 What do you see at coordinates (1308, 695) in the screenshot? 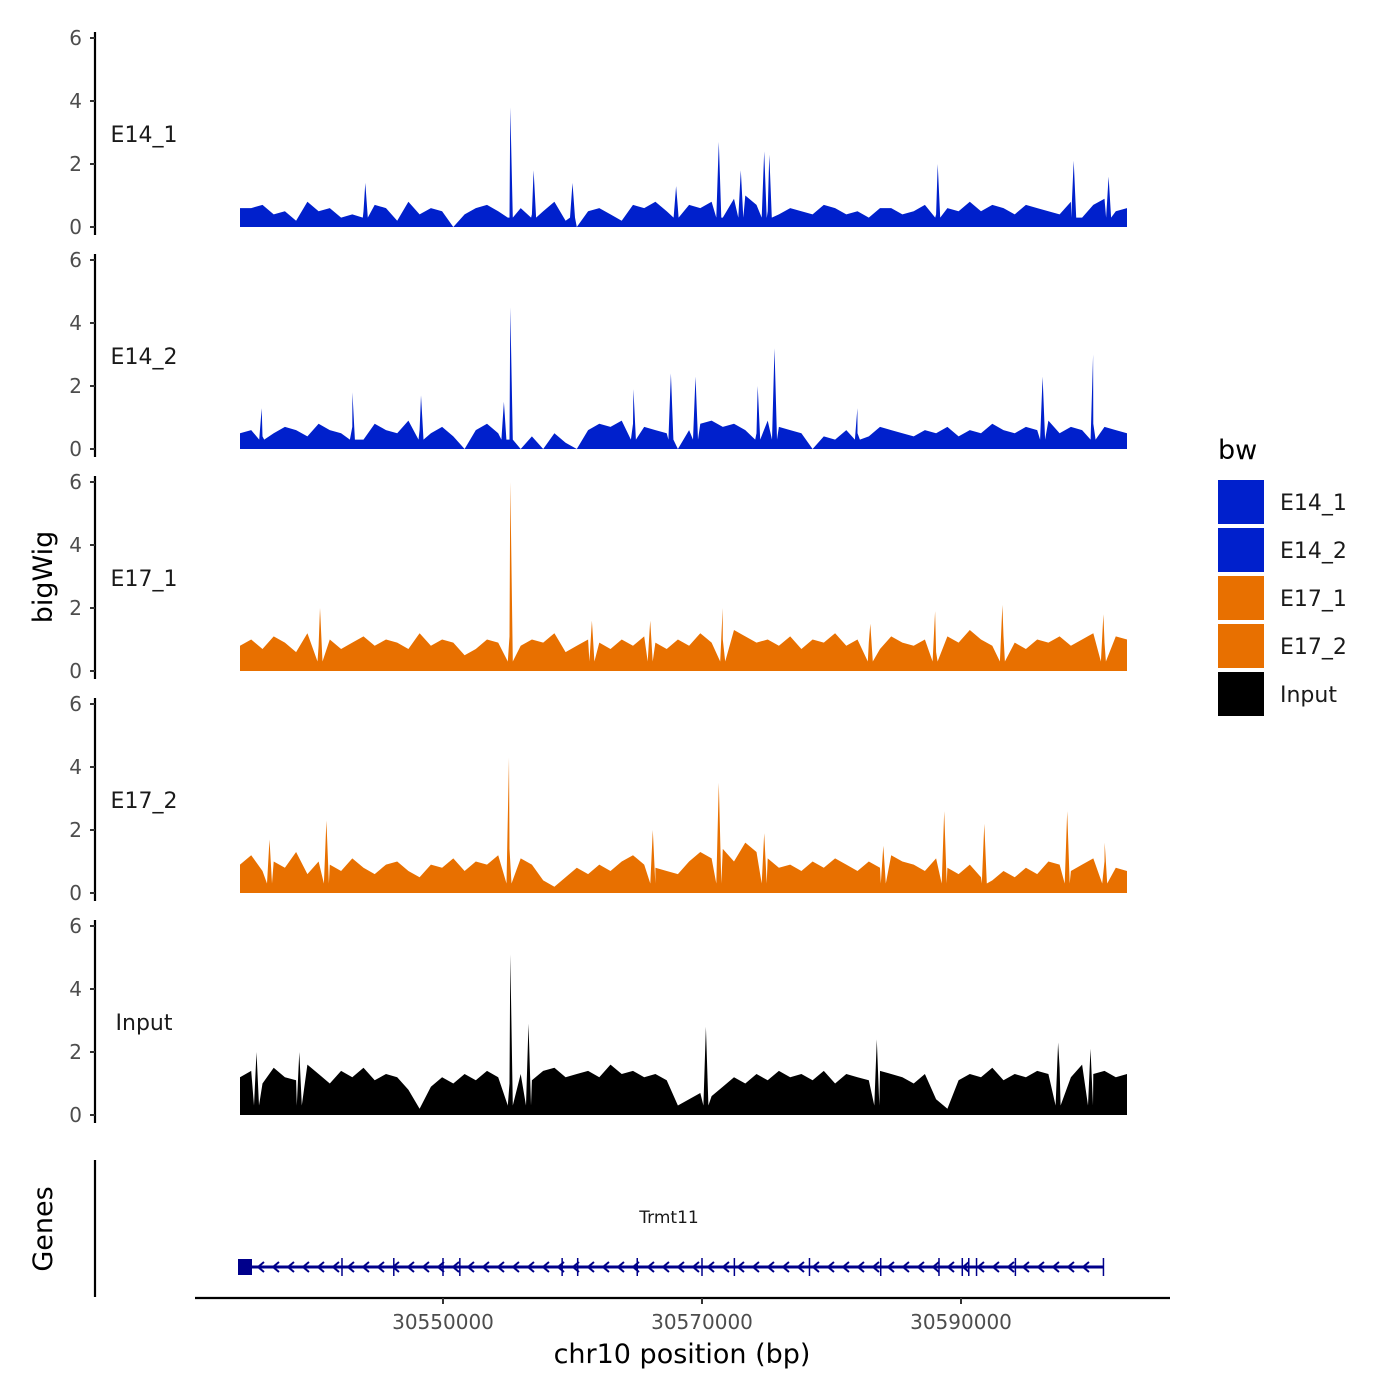
I see `legend-label: Input` at bounding box center [1308, 695].